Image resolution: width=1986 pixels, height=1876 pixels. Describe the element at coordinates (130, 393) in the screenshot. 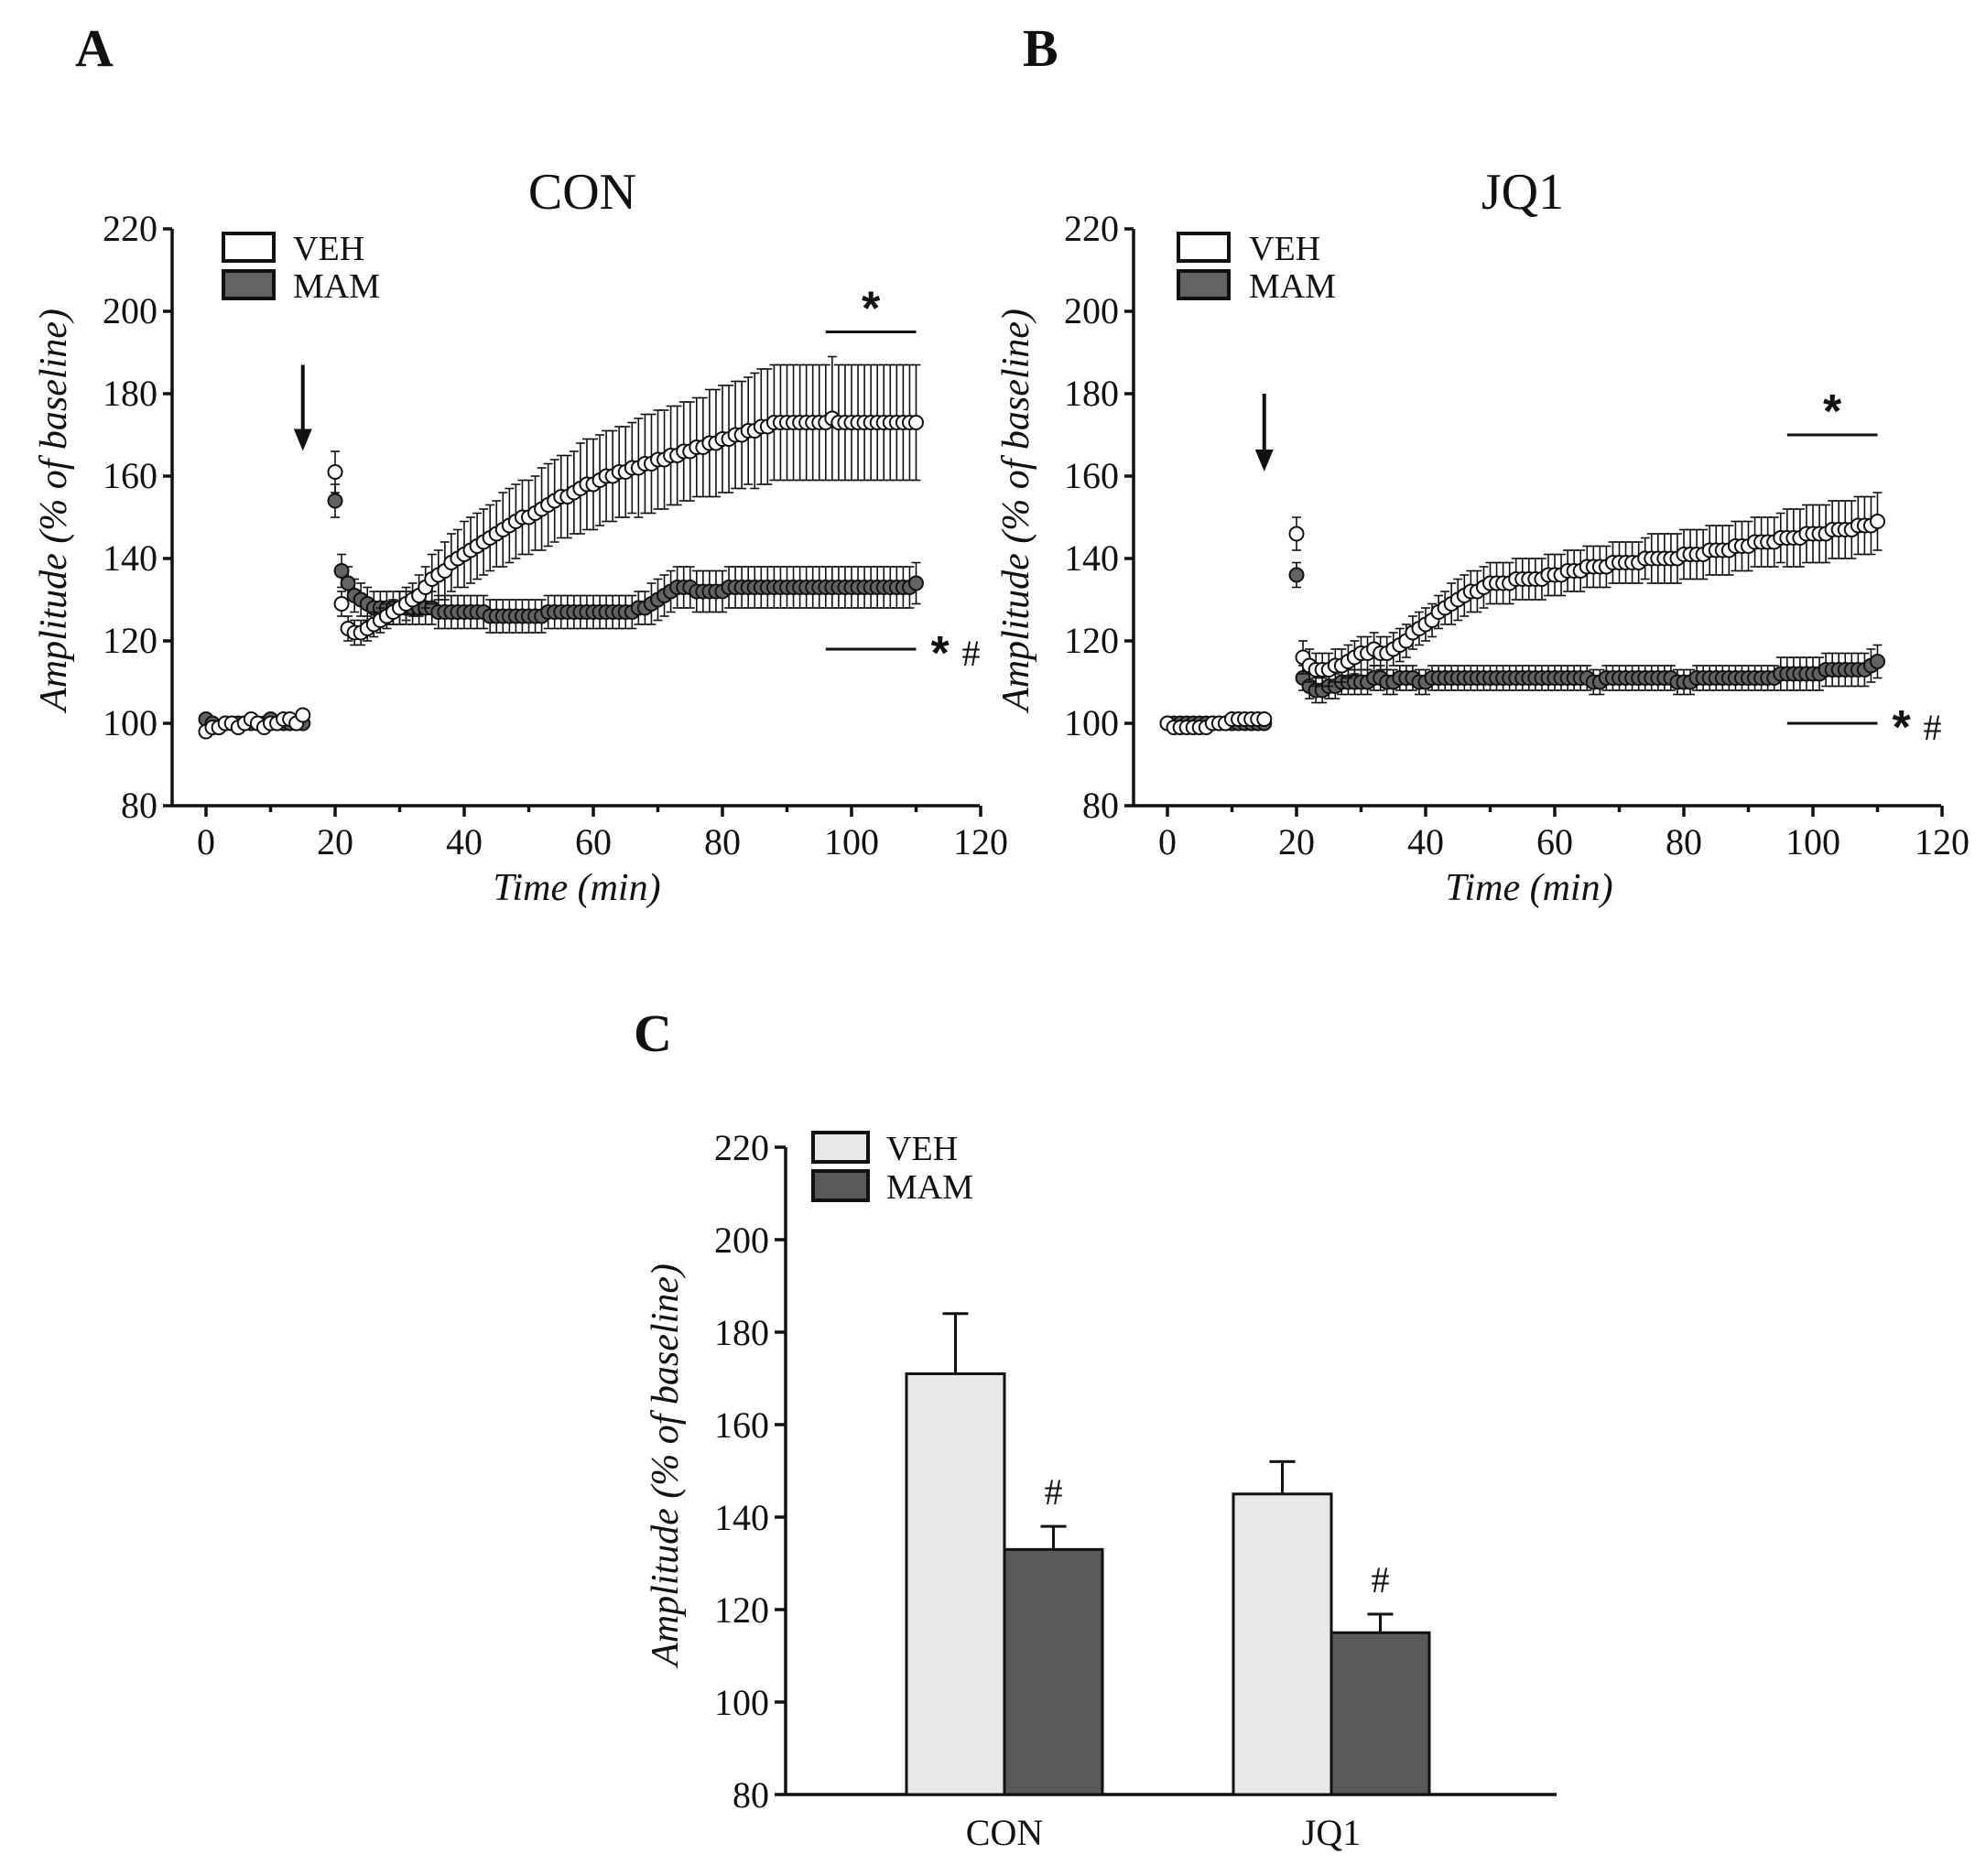

I see `panel-a-y-tick-label: 180` at that location.